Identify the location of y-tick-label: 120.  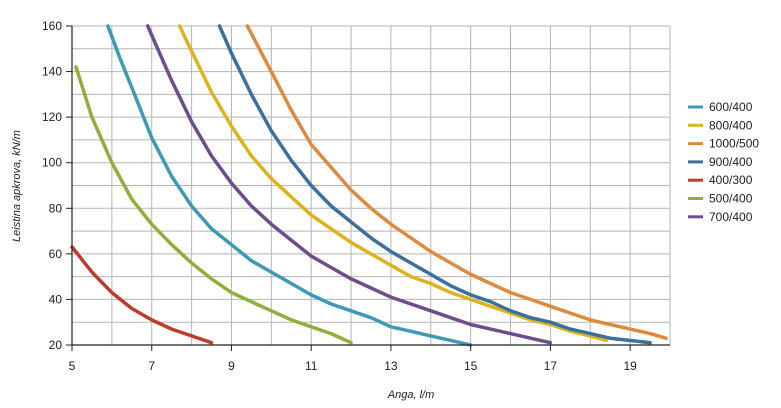
(52, 117).